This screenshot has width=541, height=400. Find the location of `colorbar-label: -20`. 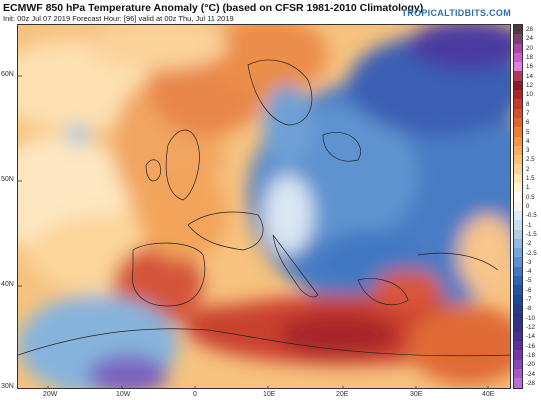

colorbar-label: -20 is located at coordinates (530, 365).